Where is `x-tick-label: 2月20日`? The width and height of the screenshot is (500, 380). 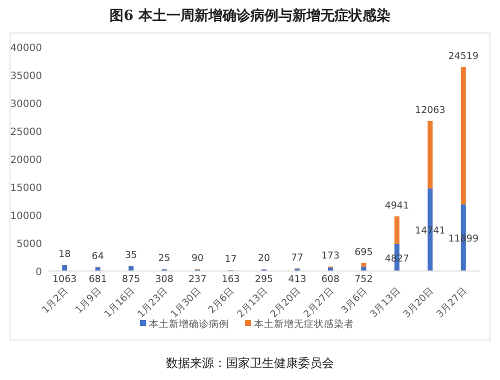
x-tick-label: 2月20日 is located at coordinates (286, 302).